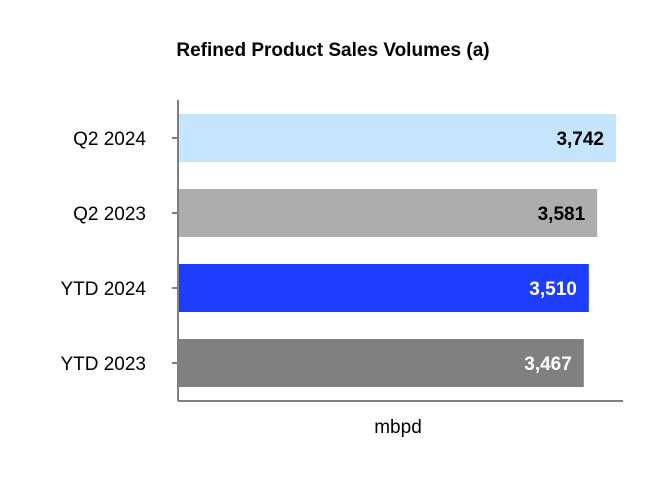 The height and width of the screenshot is (480, 666). Describe the element at coordinates (553, 289) in the screenshot. I see `value-label: 3,510` at that location.